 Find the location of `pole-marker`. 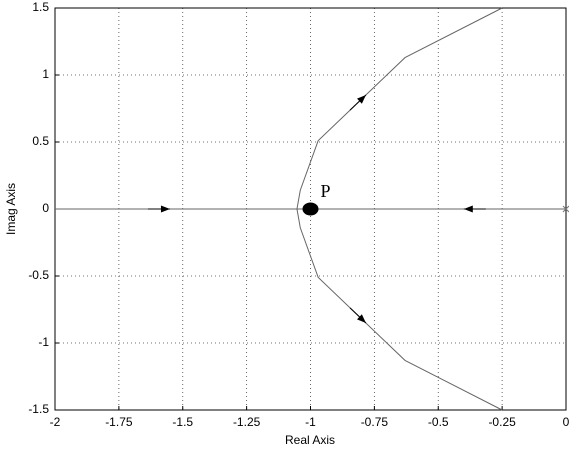

pole-marker is located at coordinates (565, 209).